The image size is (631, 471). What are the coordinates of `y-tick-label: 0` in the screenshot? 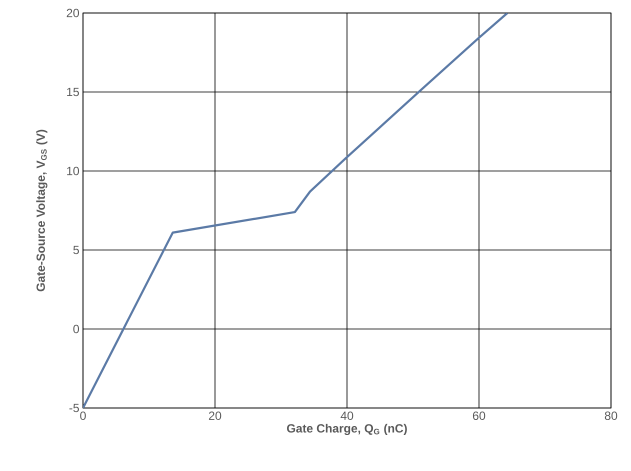 It's located at (76, 329).